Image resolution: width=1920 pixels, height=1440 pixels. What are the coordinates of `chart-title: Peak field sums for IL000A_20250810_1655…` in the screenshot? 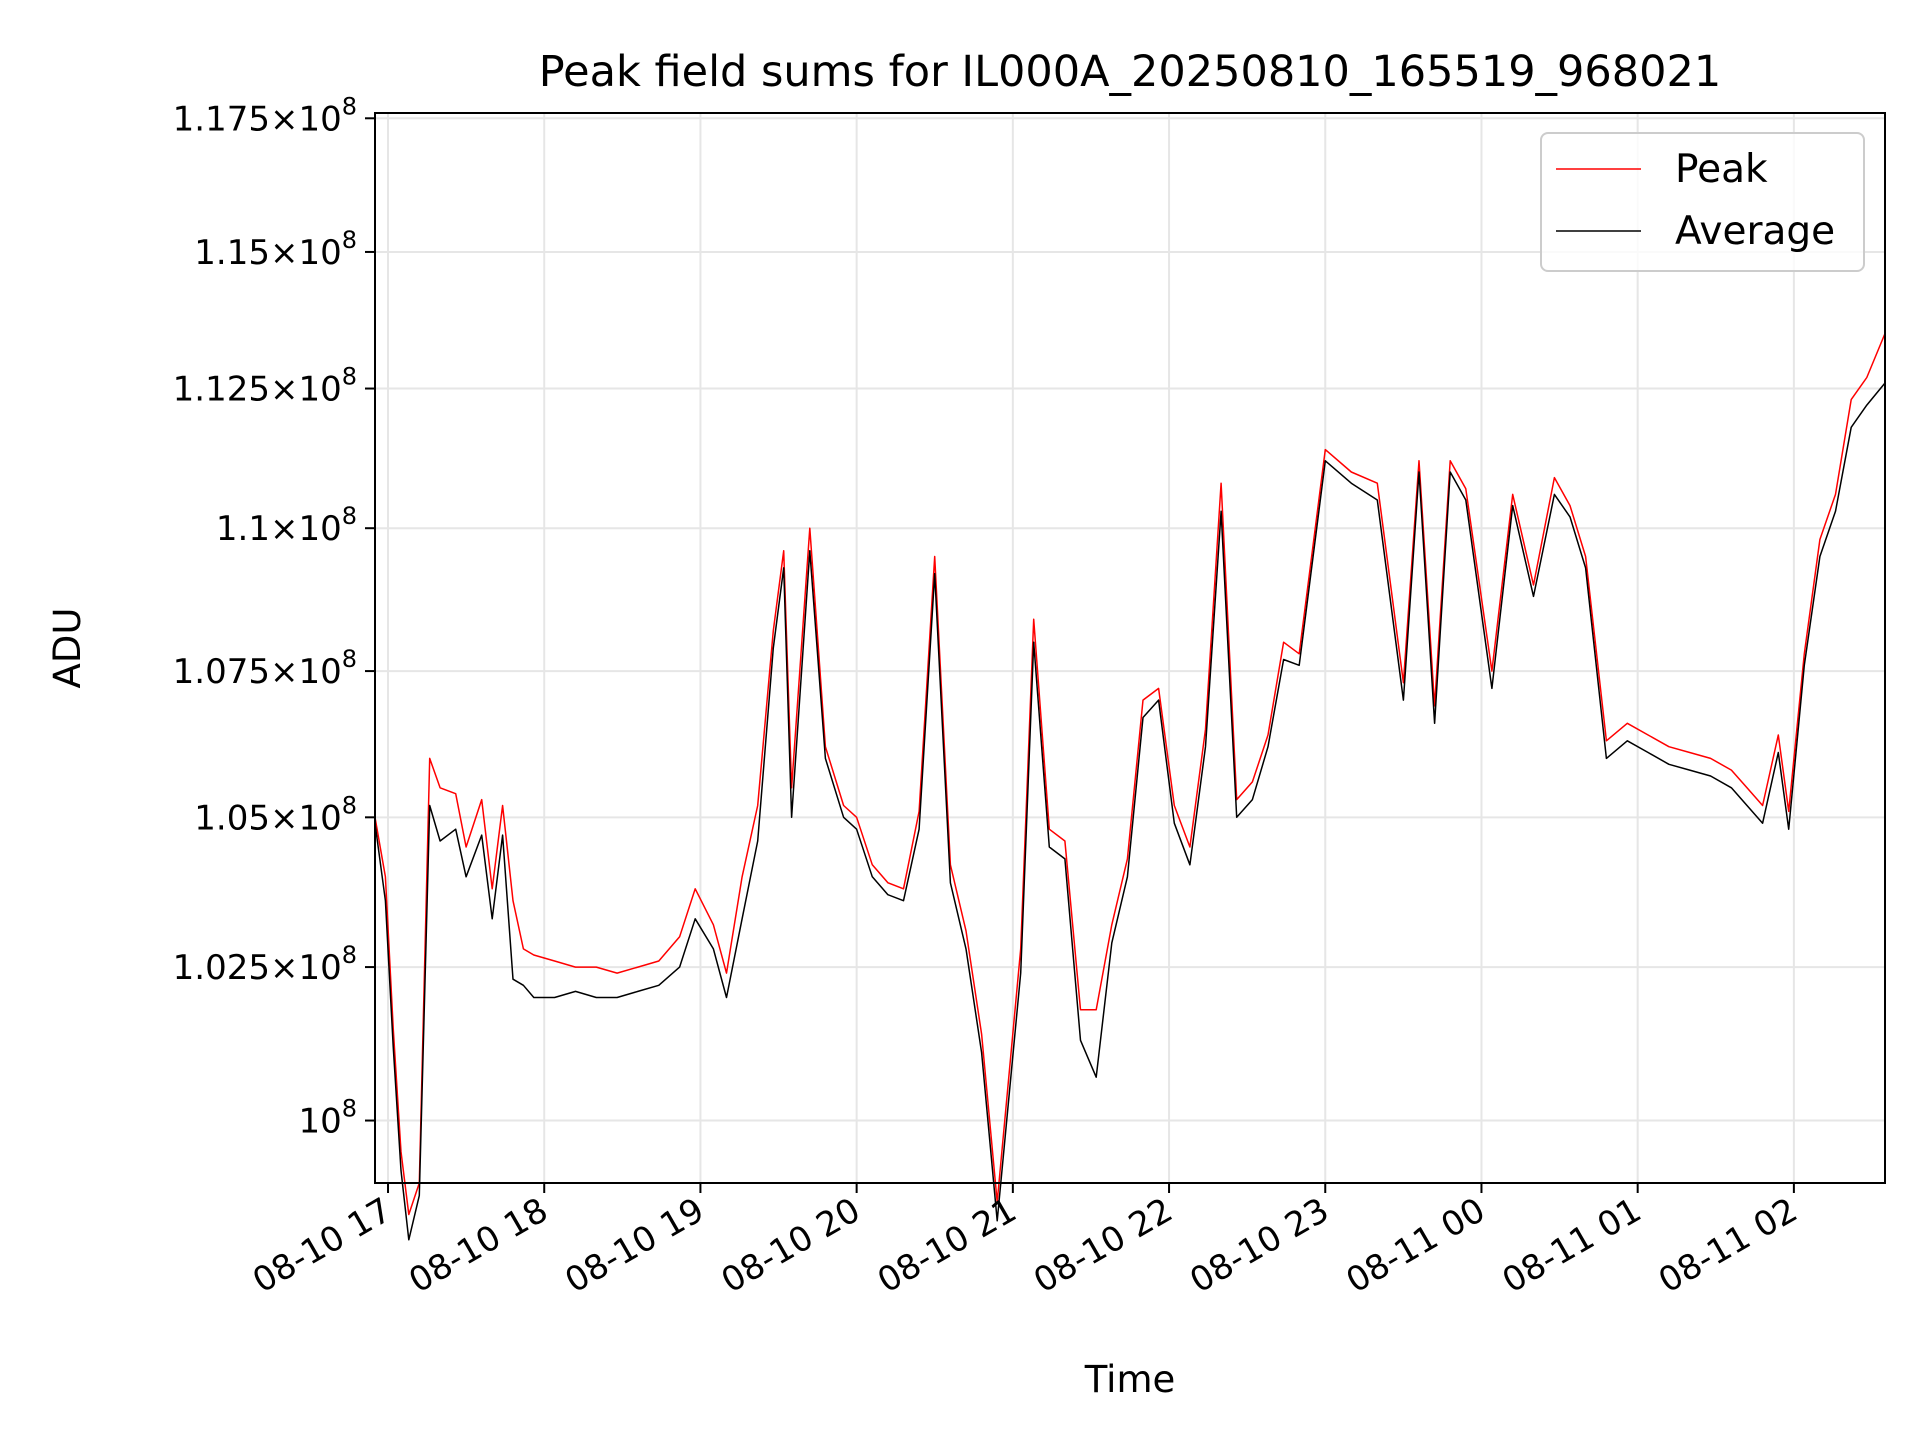 It's located at (1130, 72).